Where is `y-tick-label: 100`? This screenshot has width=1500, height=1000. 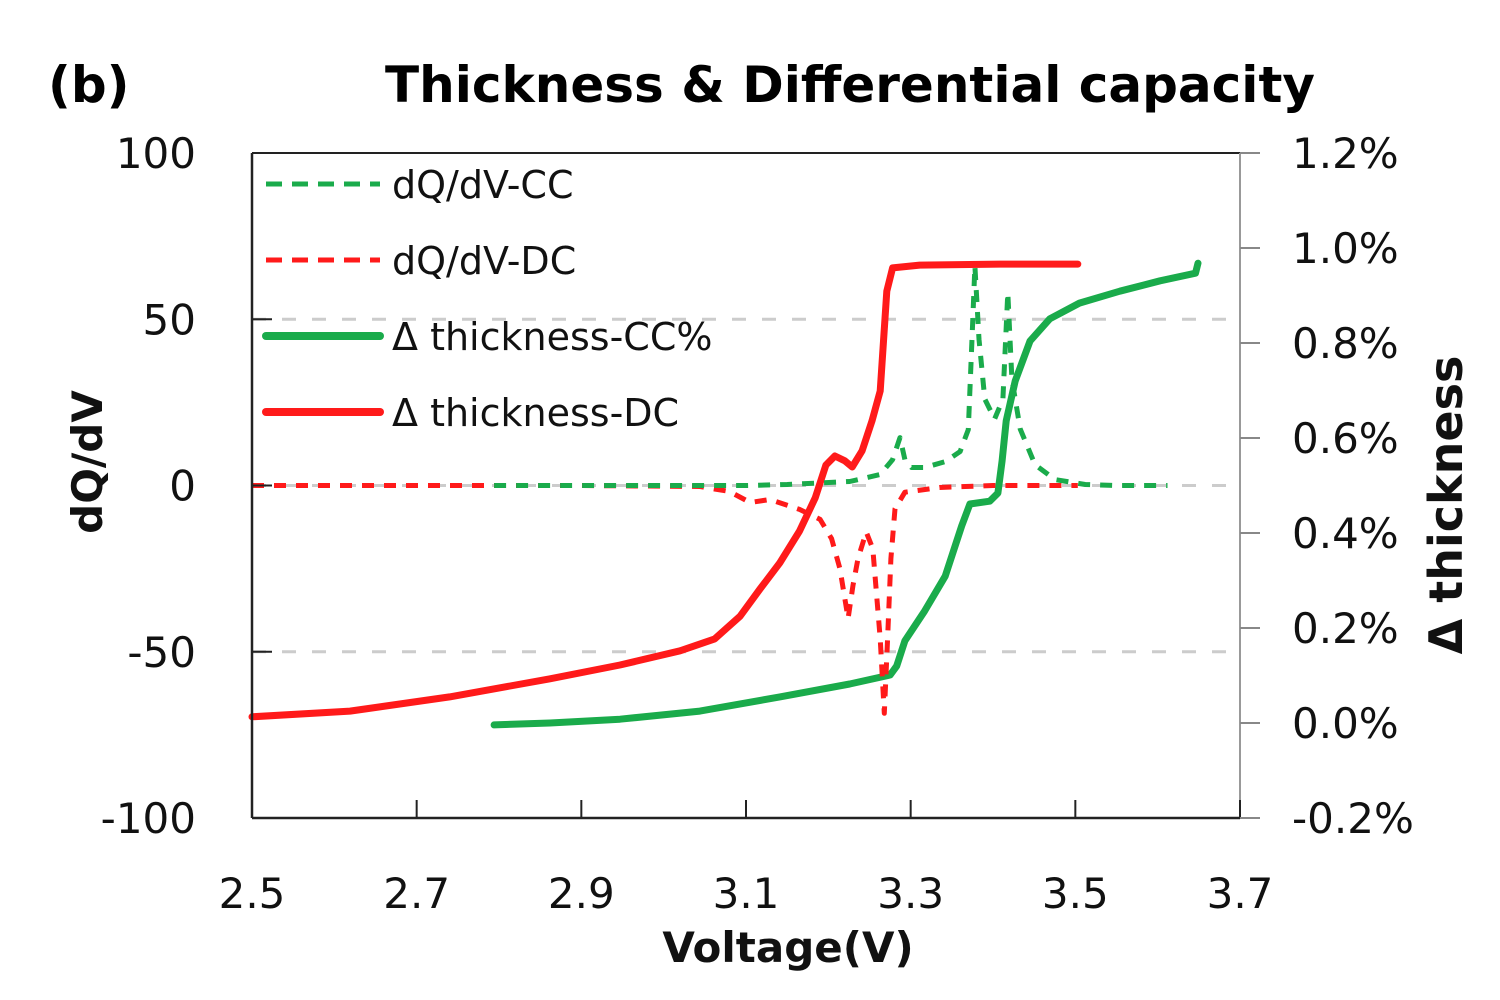 y-tick-label: 100 is located at coordinates (156, 153).